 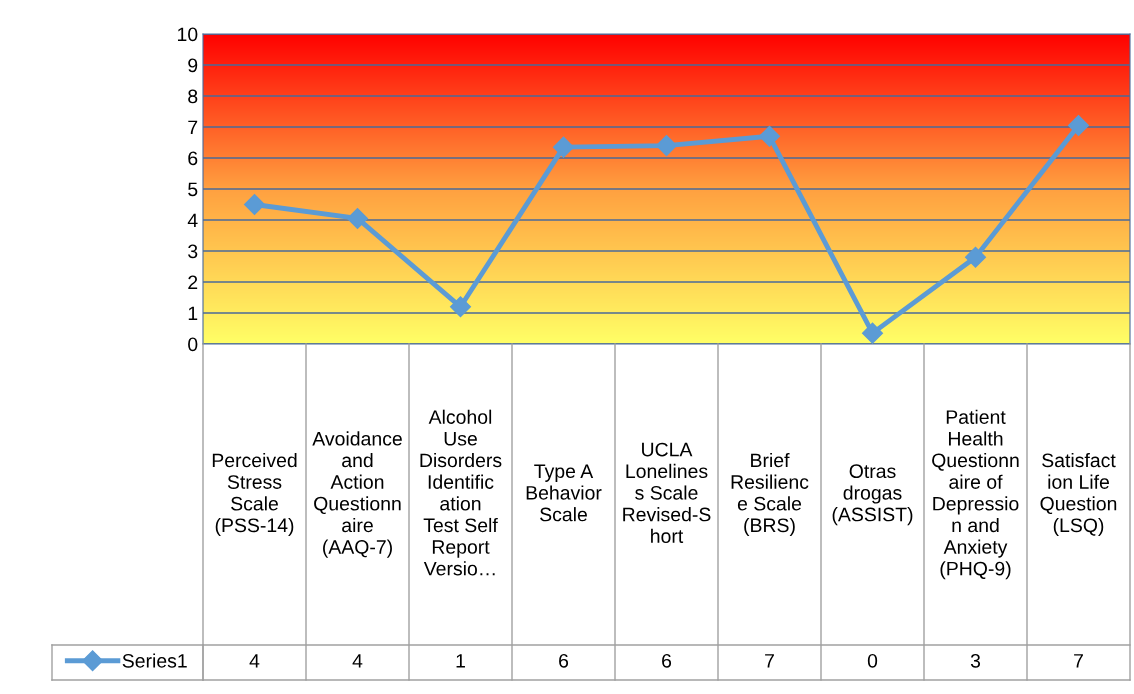 I want to click on y-tick-label: 8, so click(x=193, y=96).